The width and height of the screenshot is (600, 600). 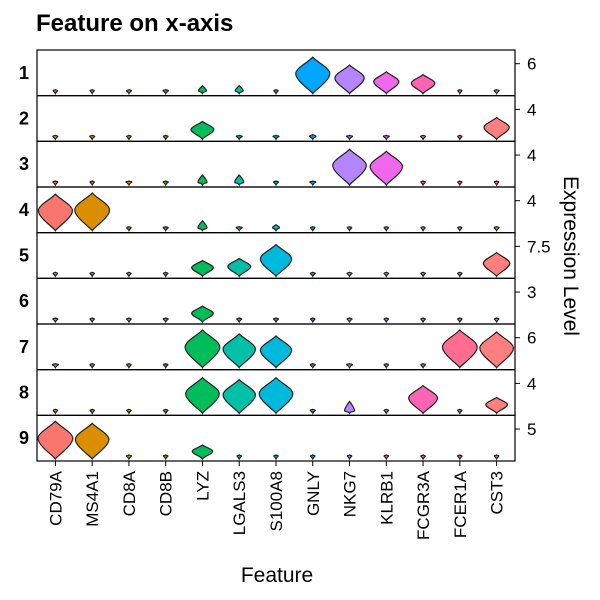 What do you see at coordinates (24, 210) in the screenshot?
I see `cluster-label: 4` at bounding box center [24, 210].